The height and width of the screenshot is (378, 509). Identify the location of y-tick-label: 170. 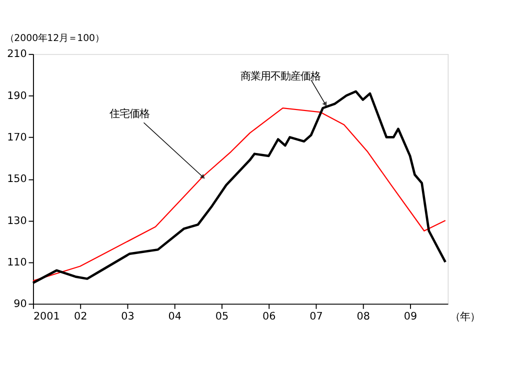
(17, 138).